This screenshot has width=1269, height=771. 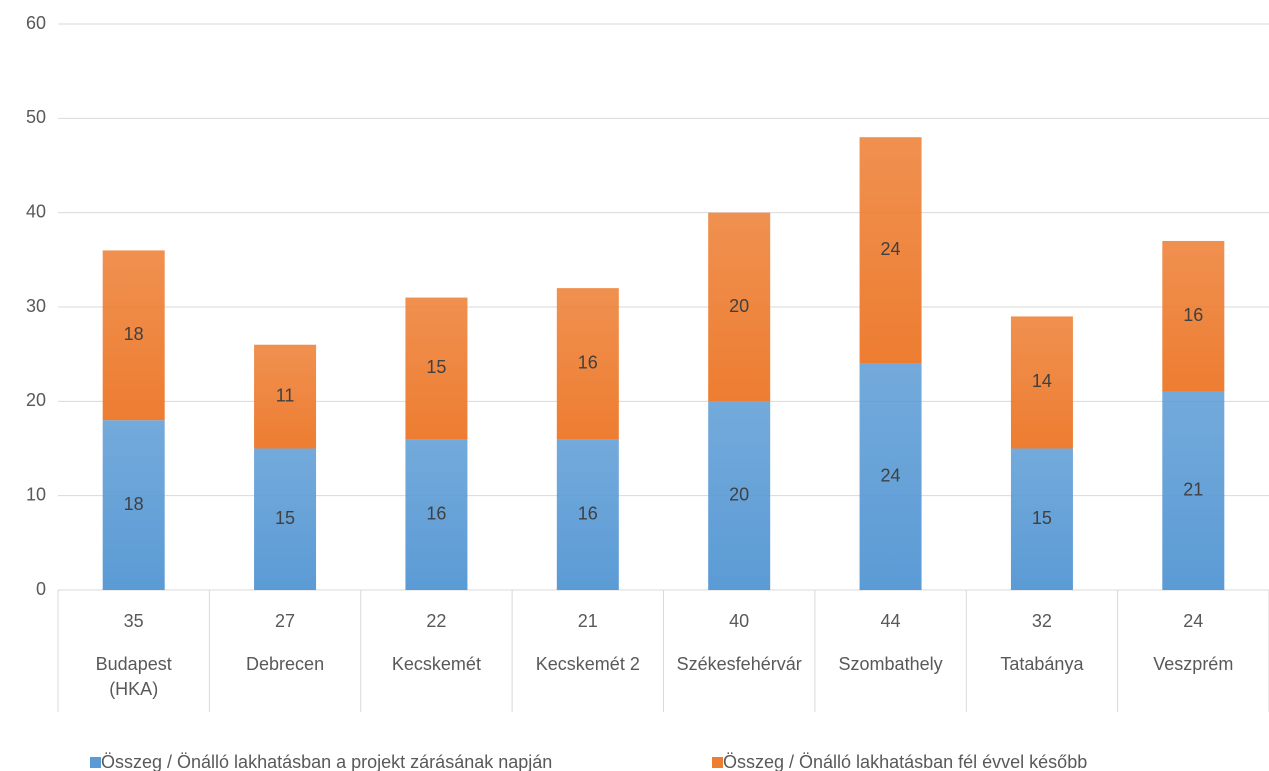 What do you see at coordinates (1042, 664) in the screenshot?
I see `x-tick-label: Tatabánya` at bounding box center [1042, 664].